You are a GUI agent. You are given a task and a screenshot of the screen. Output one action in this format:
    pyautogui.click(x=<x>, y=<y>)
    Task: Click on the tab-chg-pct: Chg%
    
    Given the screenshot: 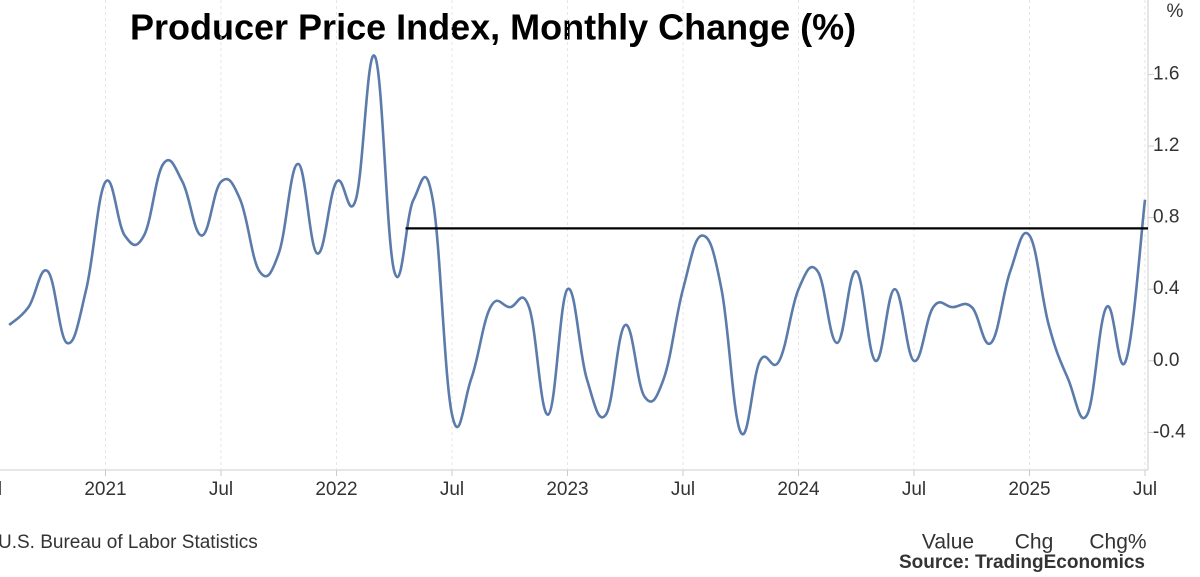 What is the action you would take?
    pyautogui.click(x=1117, y=542)
    